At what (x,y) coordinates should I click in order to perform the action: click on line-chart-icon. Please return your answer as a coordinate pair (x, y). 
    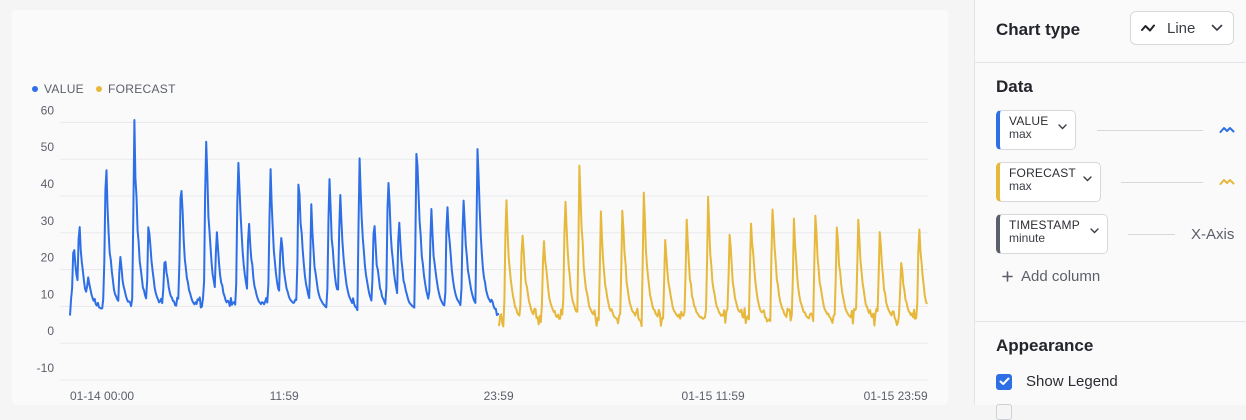
    Looking at the image, I should click on (1148, 28).